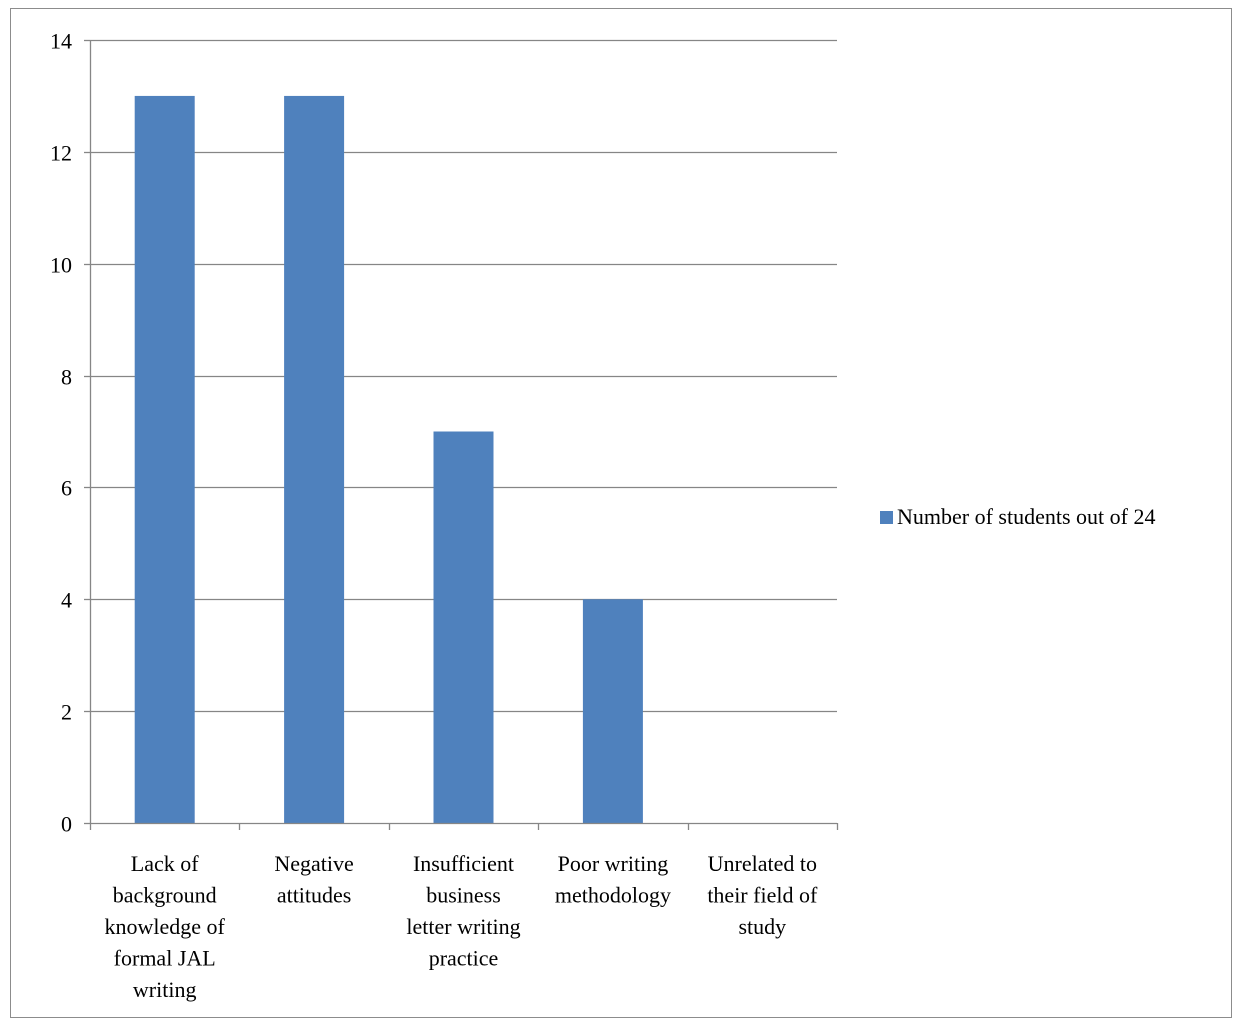  What do you see at coordinates (762, 926) in the screenshot?
I see `x-category-label-line: study` at bounding box center [762, 926].